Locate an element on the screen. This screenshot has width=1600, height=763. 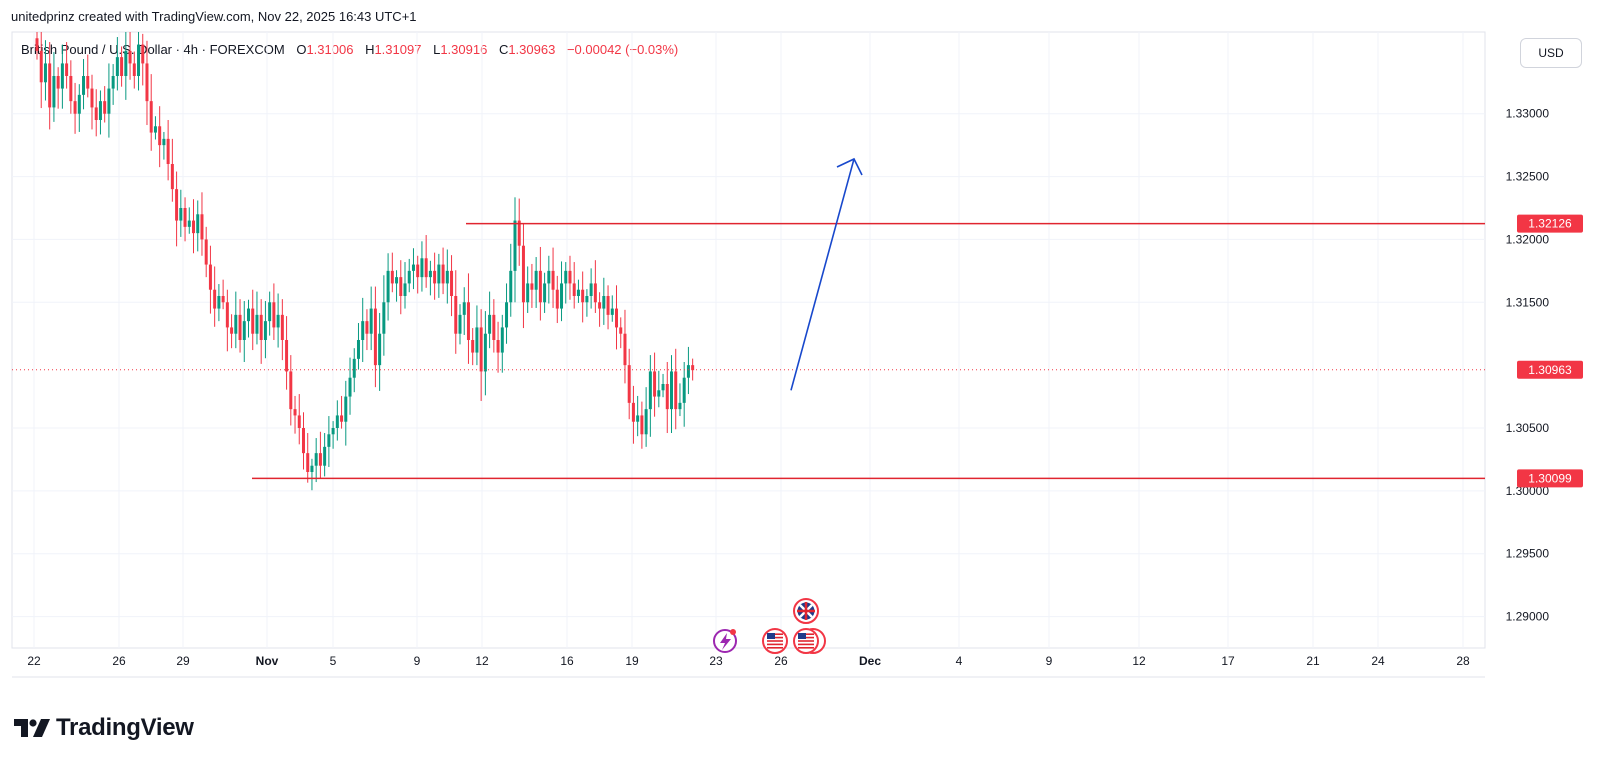
x-tick-label: 21 is located at coordinates (1313, 661).